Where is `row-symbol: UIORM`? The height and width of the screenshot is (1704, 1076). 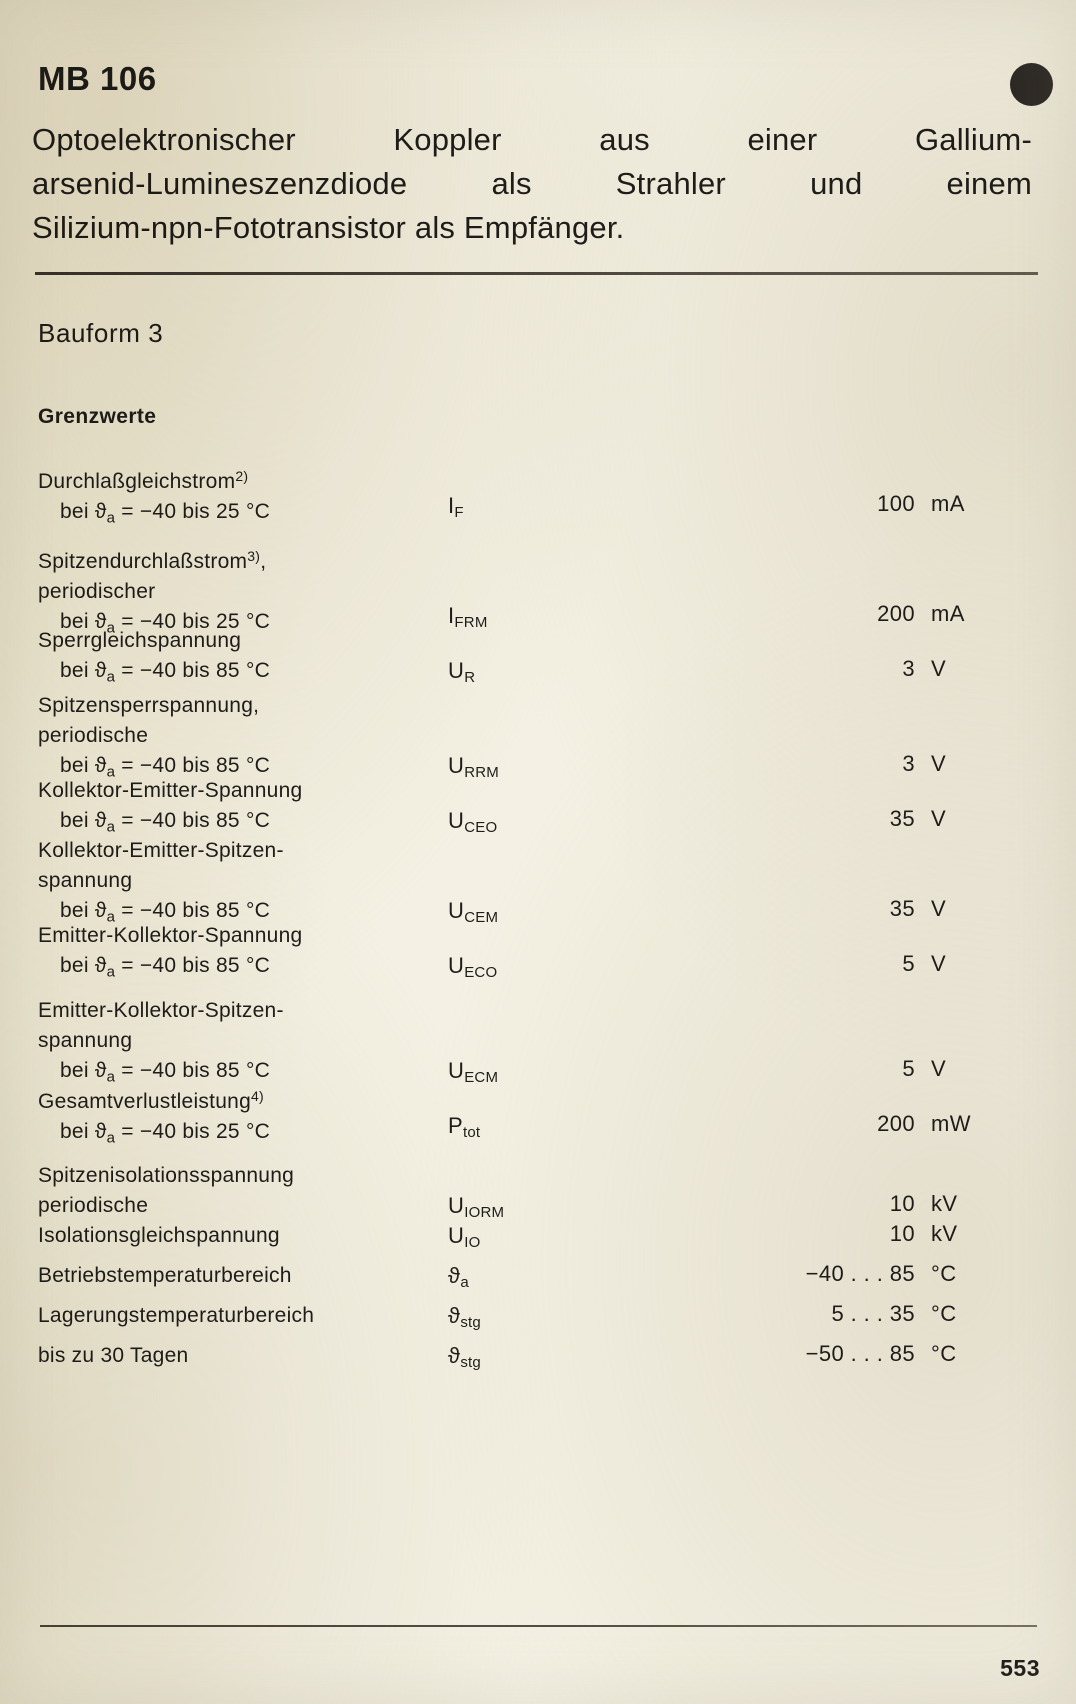 row-symbol: UIORM is located at coordinates (476, 1207).